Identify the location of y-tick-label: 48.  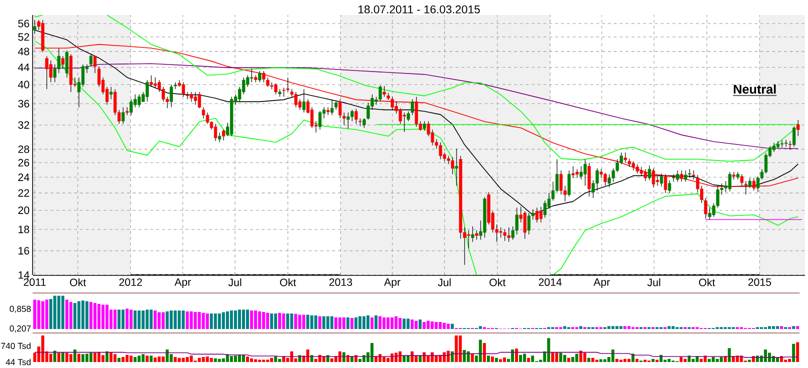
(24, 52).